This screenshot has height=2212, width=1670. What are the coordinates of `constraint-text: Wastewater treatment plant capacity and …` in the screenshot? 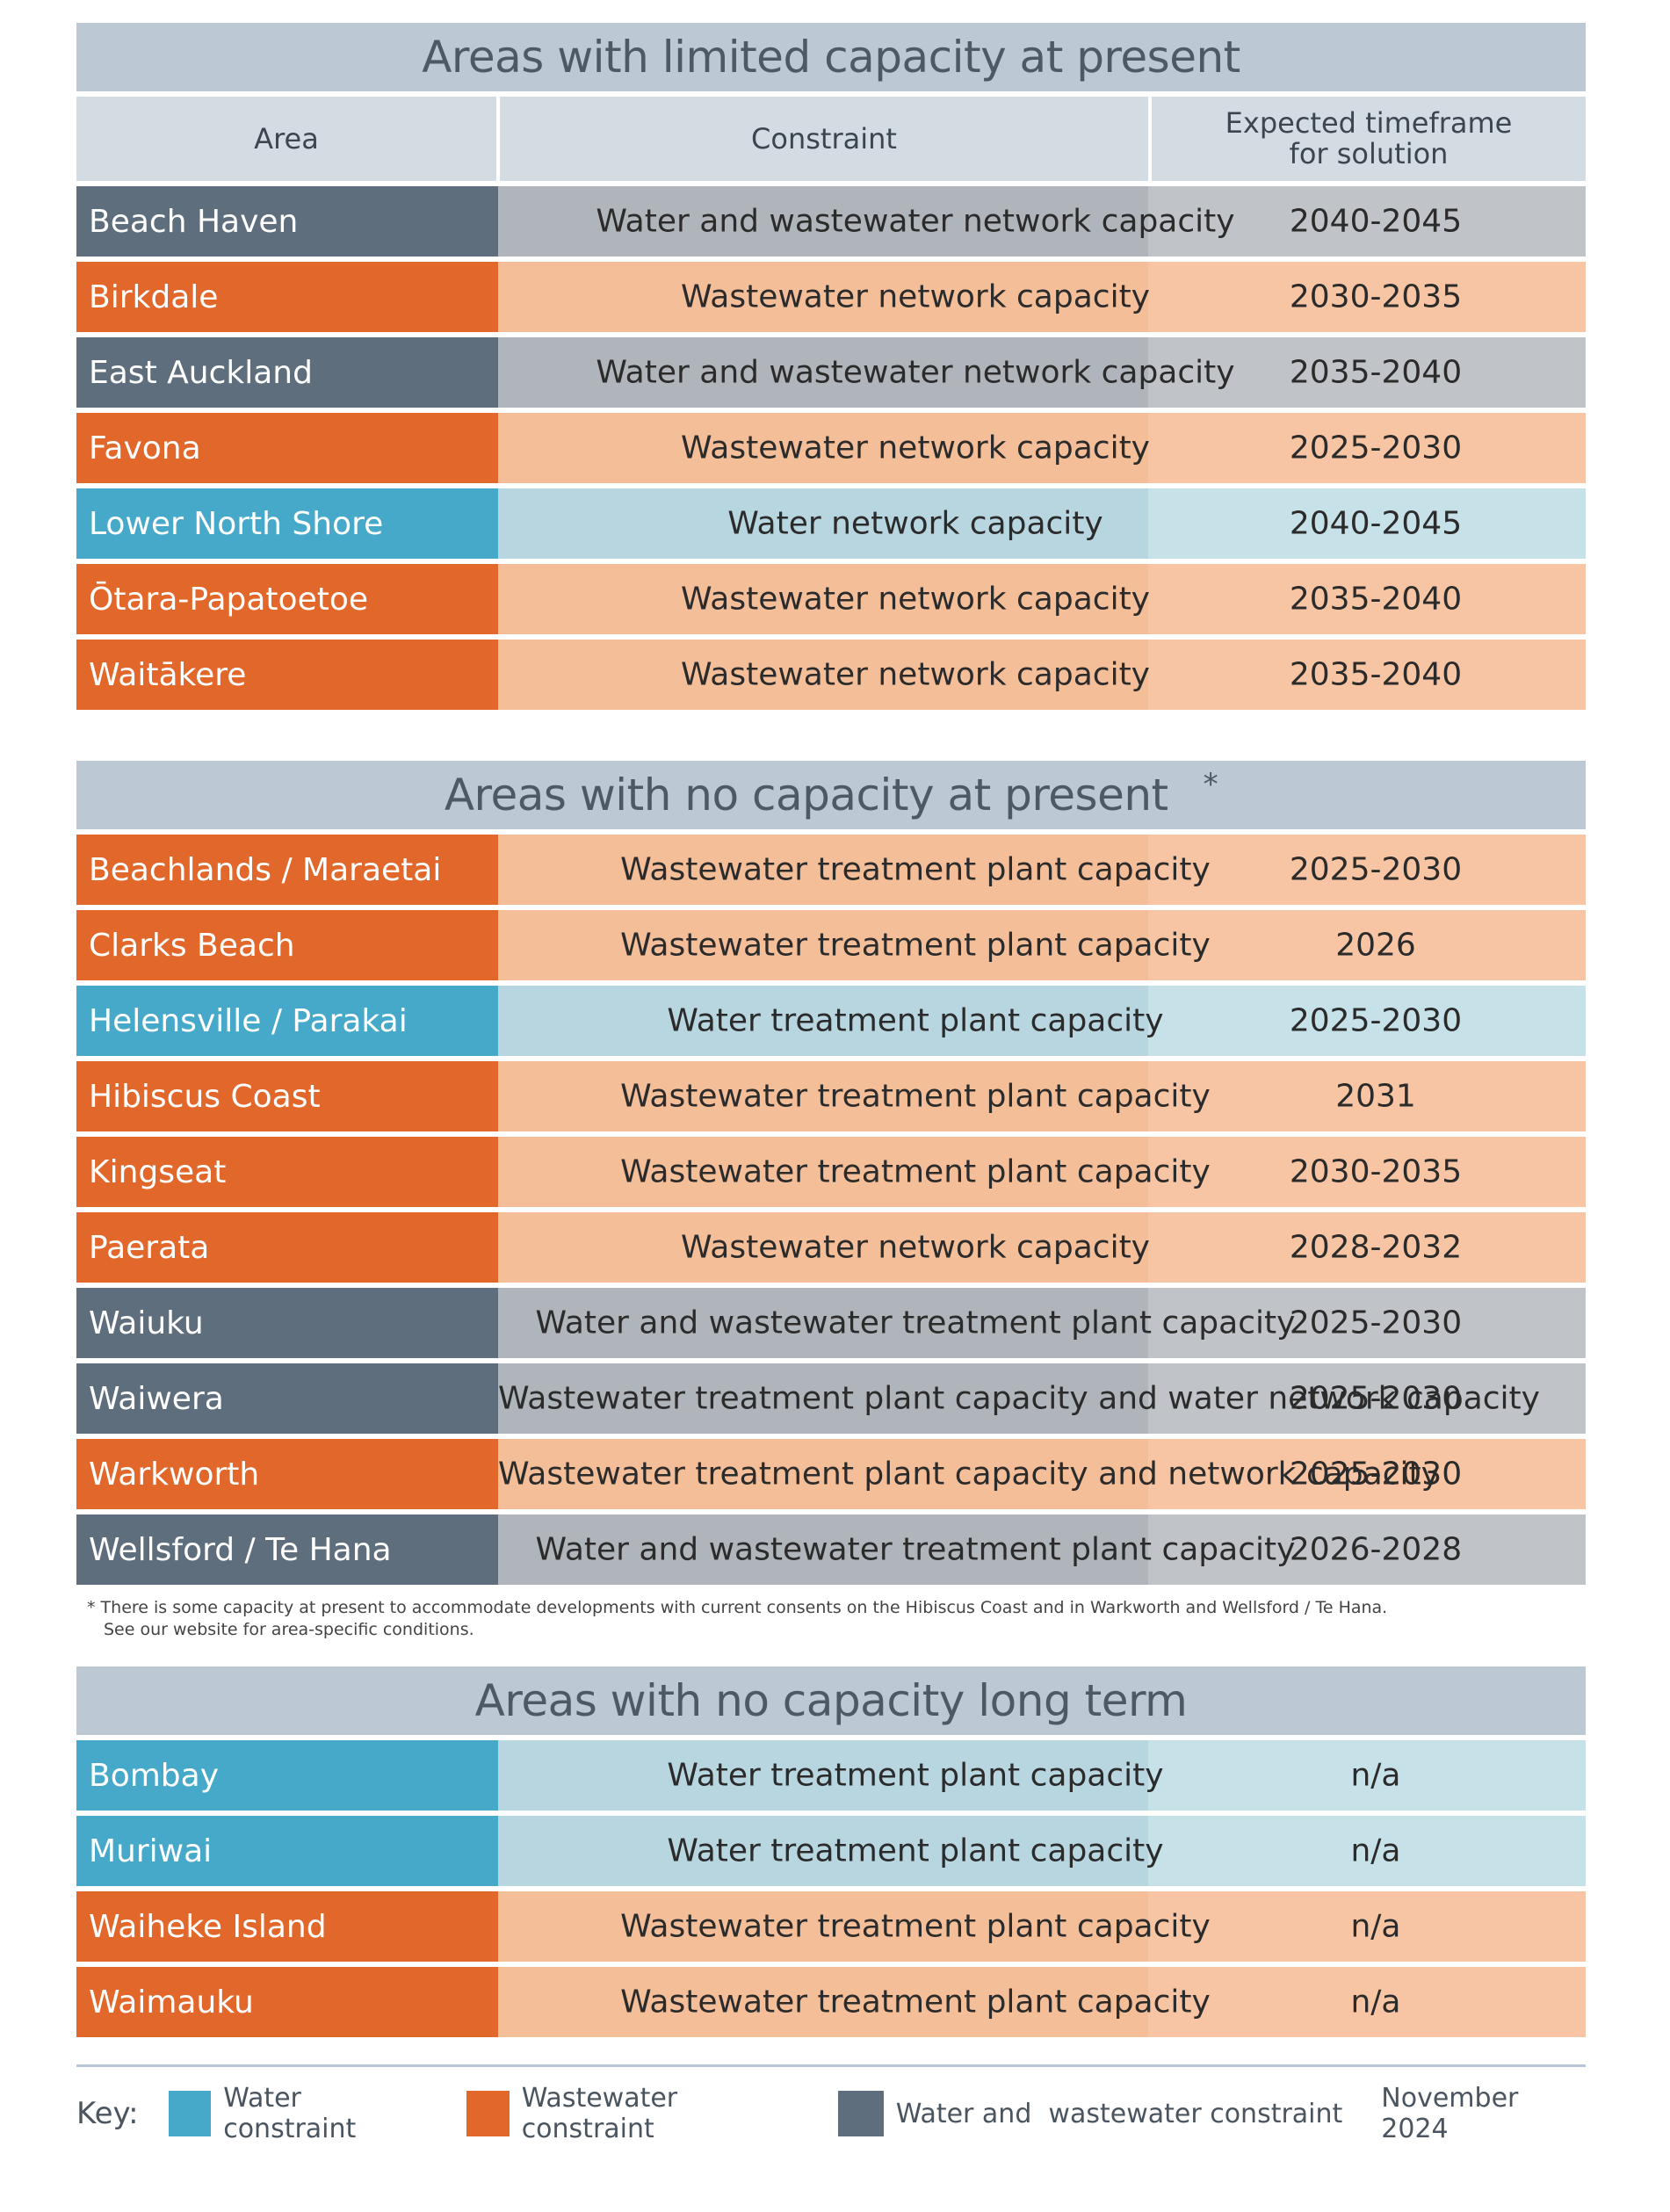 It's located at (969, 1474).